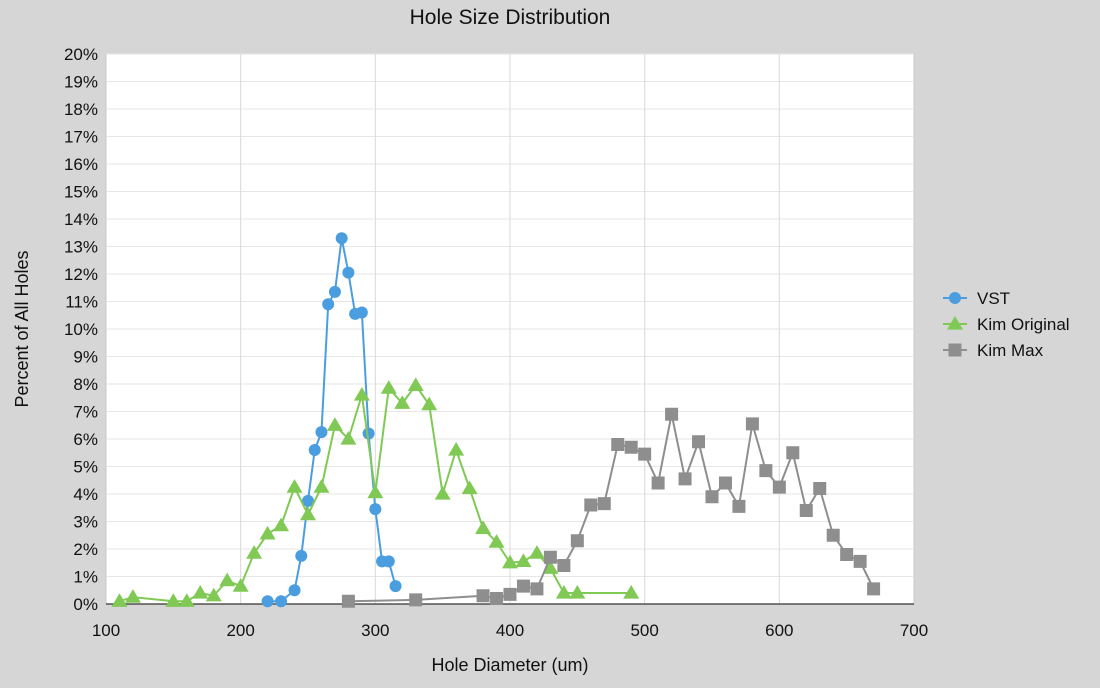 The width and height of the screenshot is (1100, 688). What do you see at coordinates (85, 412) in the screenshot?
I see `y-tick-label: 7%` at bounding box center [85, 412].